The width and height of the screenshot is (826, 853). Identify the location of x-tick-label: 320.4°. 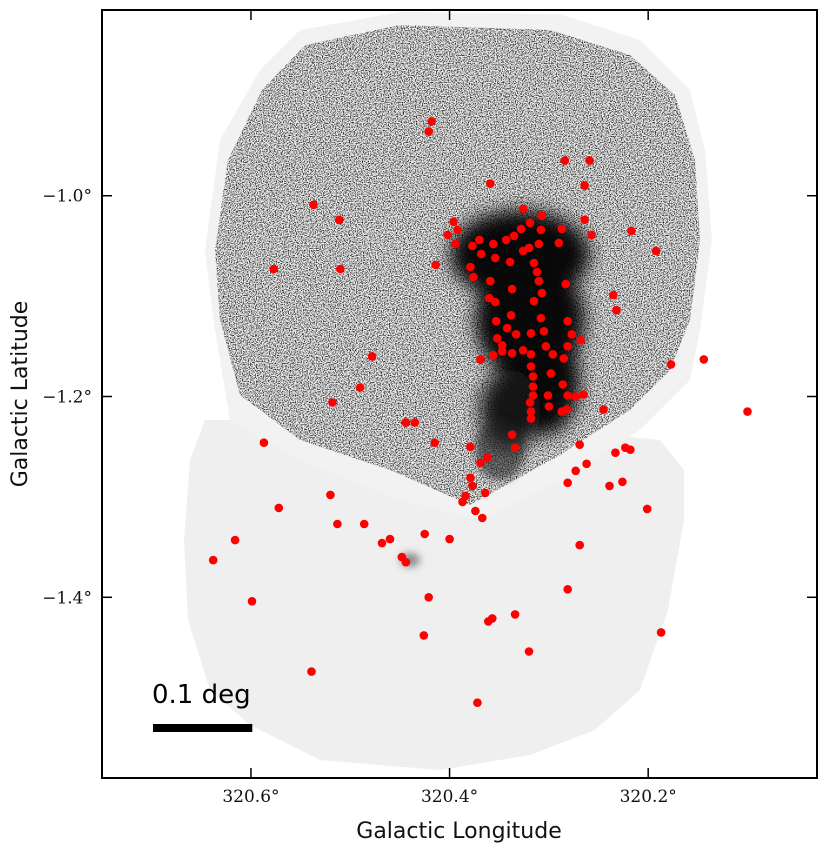
(449, 797).